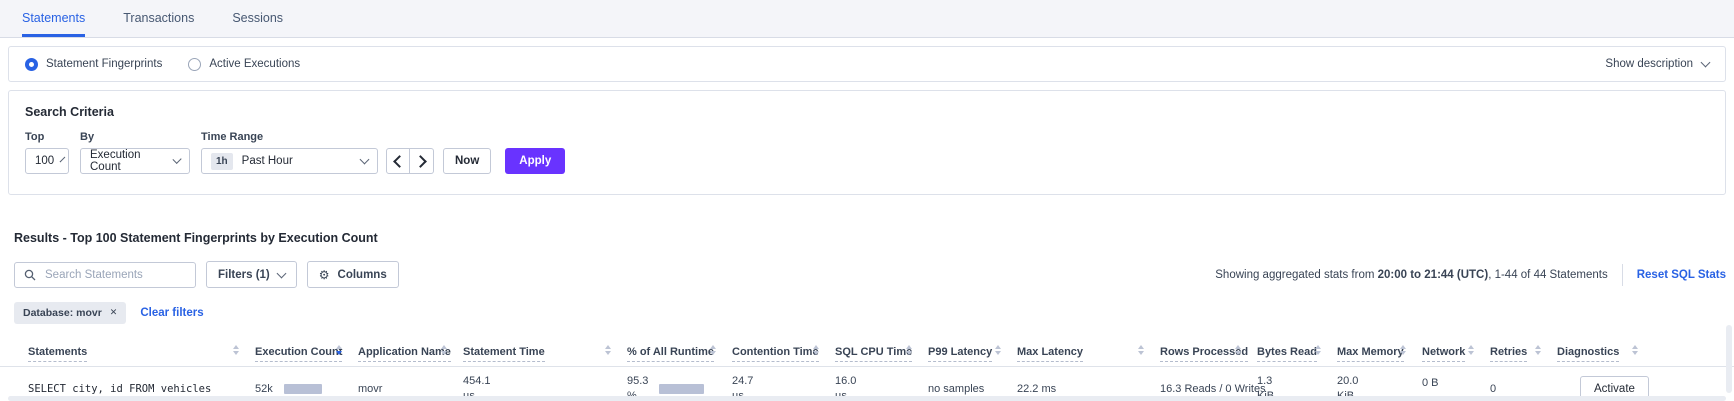 This screenshot has width=1734, height=401. I want to click on execution-count-bar, so click(302, 389).